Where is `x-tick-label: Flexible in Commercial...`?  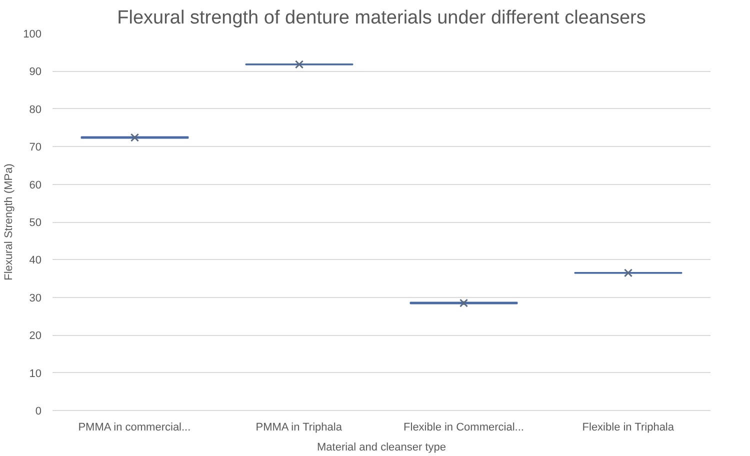 x-tick-label: Flexible in Commercial... is located at coordinates (464, 428).